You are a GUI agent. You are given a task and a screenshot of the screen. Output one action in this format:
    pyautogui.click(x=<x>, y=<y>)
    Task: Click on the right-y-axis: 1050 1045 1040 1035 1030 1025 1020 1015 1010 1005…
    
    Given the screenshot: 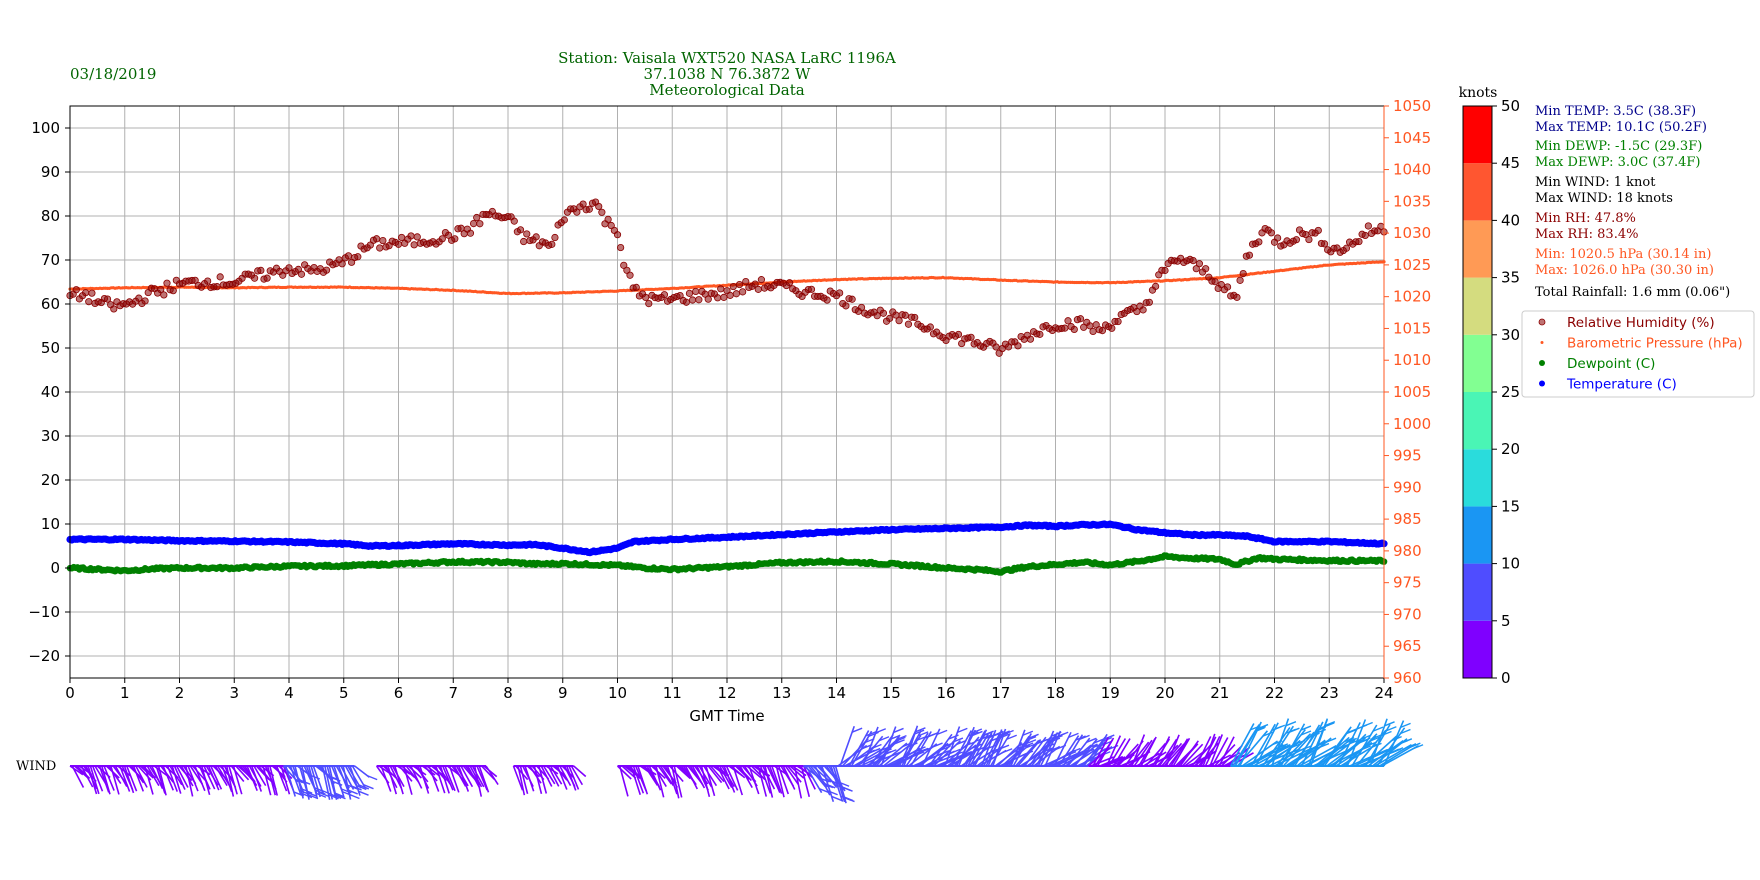 What is the action you would take?
    pyautogui.click(x=1407, y=392)
    